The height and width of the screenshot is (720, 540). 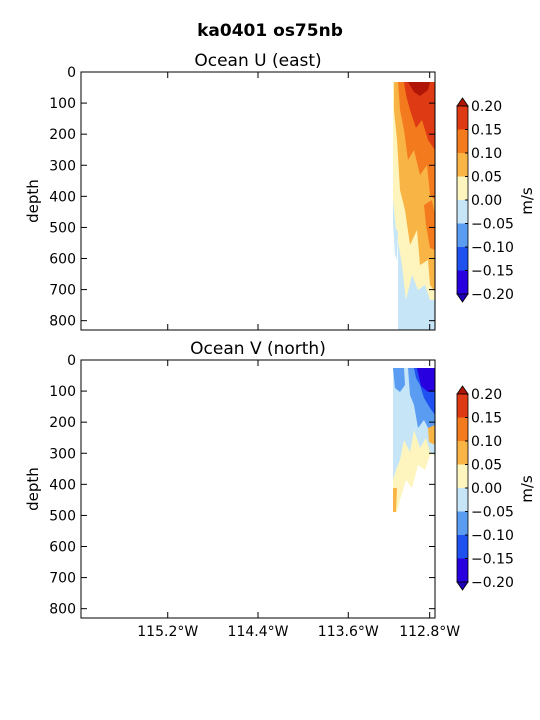 What do you see at coordinates (258, 632) in the screenshot?
I see `x-tick-label: 114.4°W` at bounding box center [258, 632].